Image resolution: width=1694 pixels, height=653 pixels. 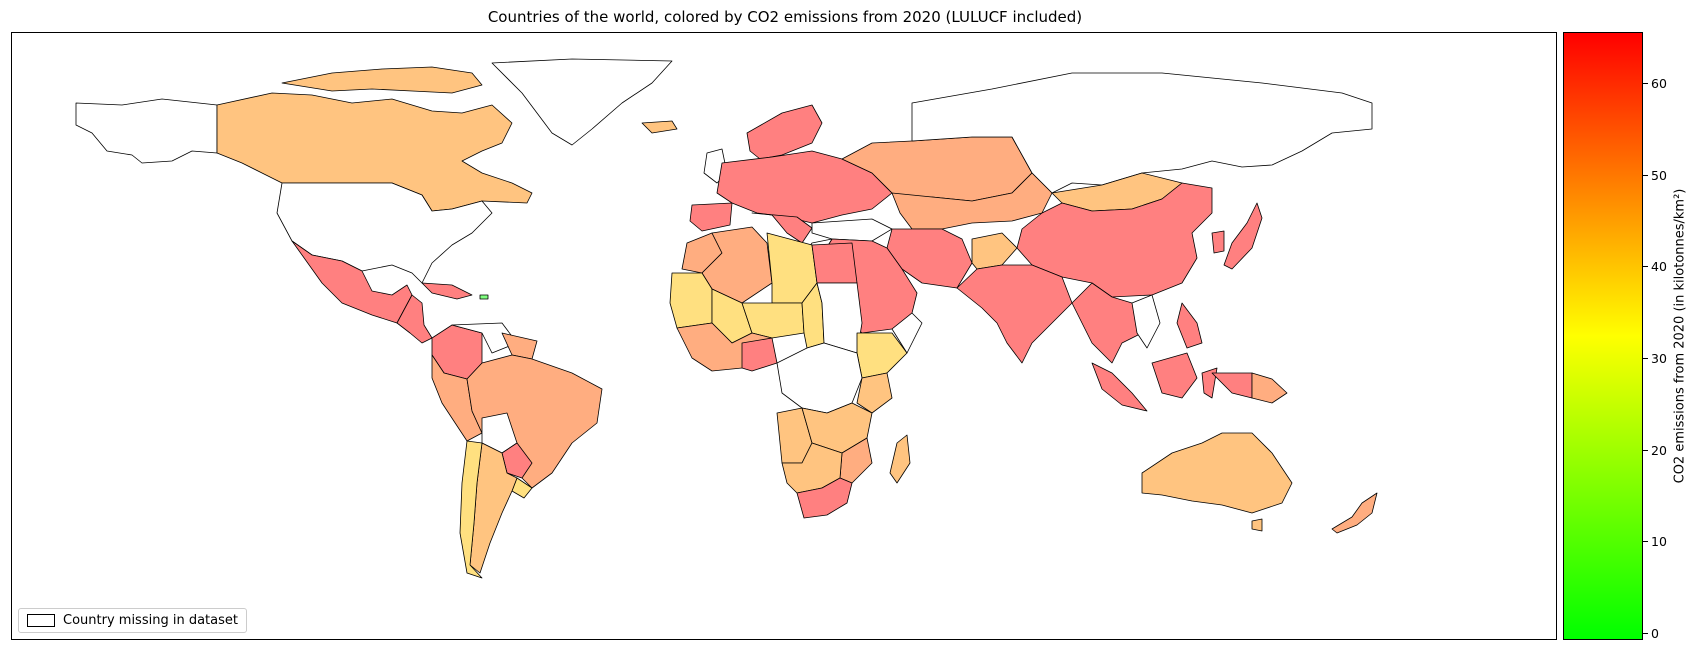 I want to click on region-greenland, so click(x=582, y=102).